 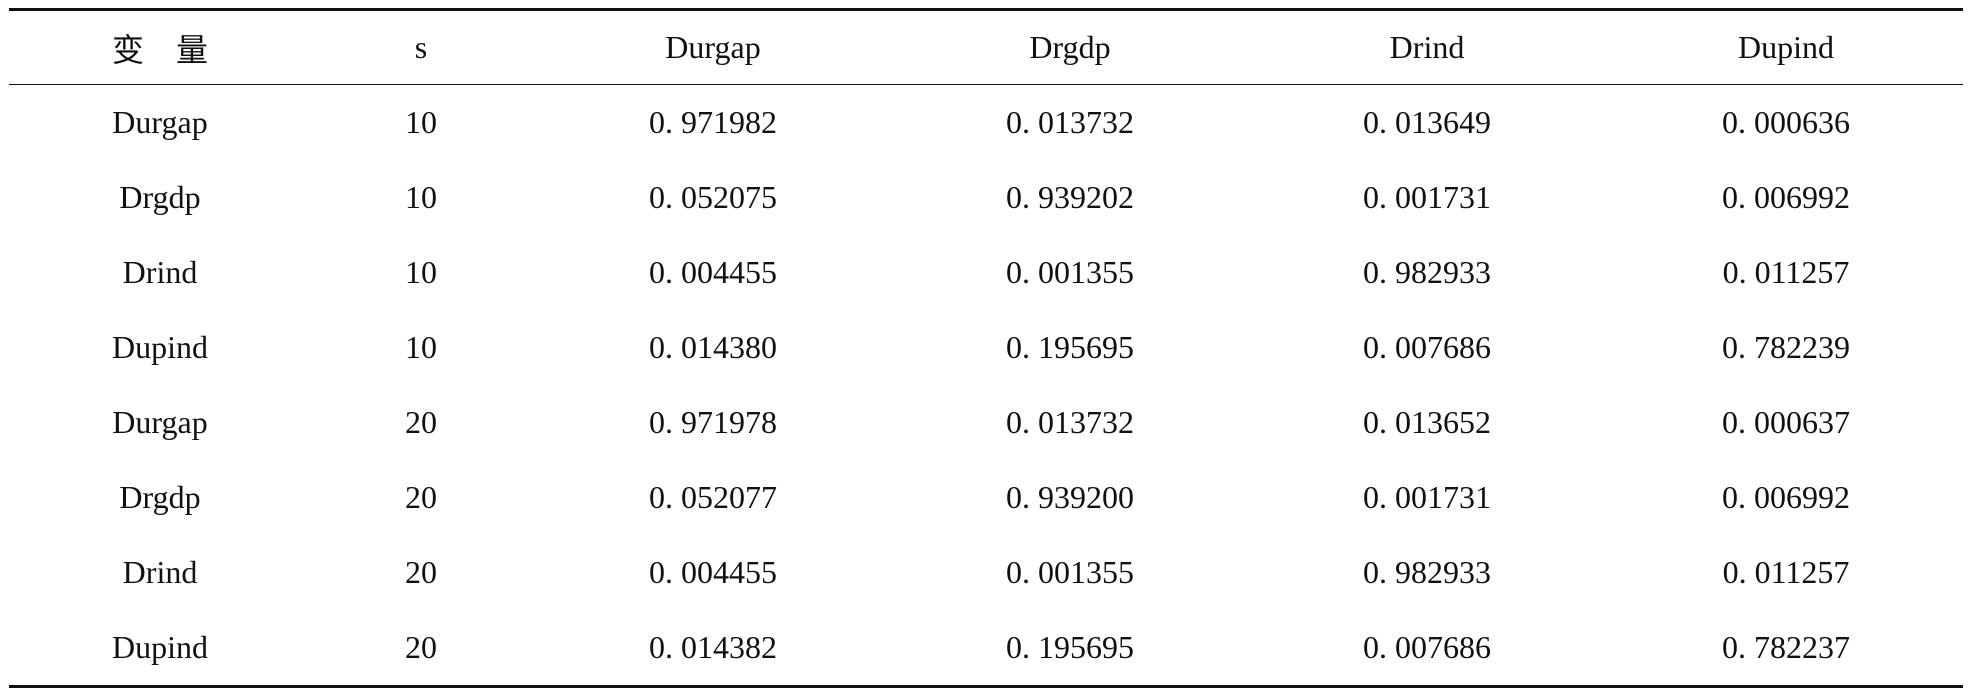 What do you see at coordinates (713, 422) in the screenshot?
I see `table-cell: 0. 971978` at bounding box center [713, 422].